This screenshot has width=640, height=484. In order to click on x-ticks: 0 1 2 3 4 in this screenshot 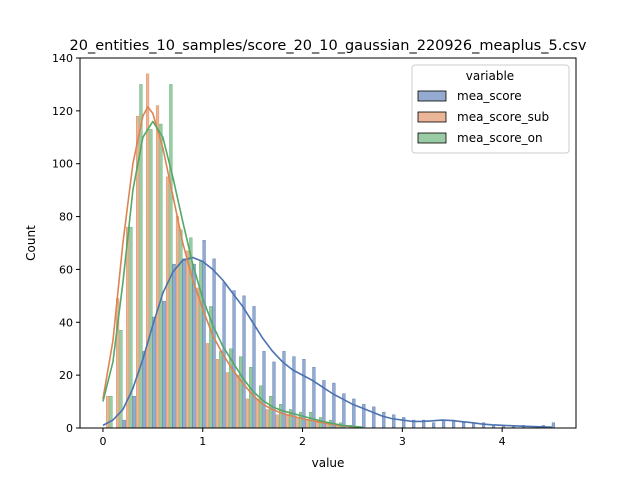, I will do `click(302, 438)`.